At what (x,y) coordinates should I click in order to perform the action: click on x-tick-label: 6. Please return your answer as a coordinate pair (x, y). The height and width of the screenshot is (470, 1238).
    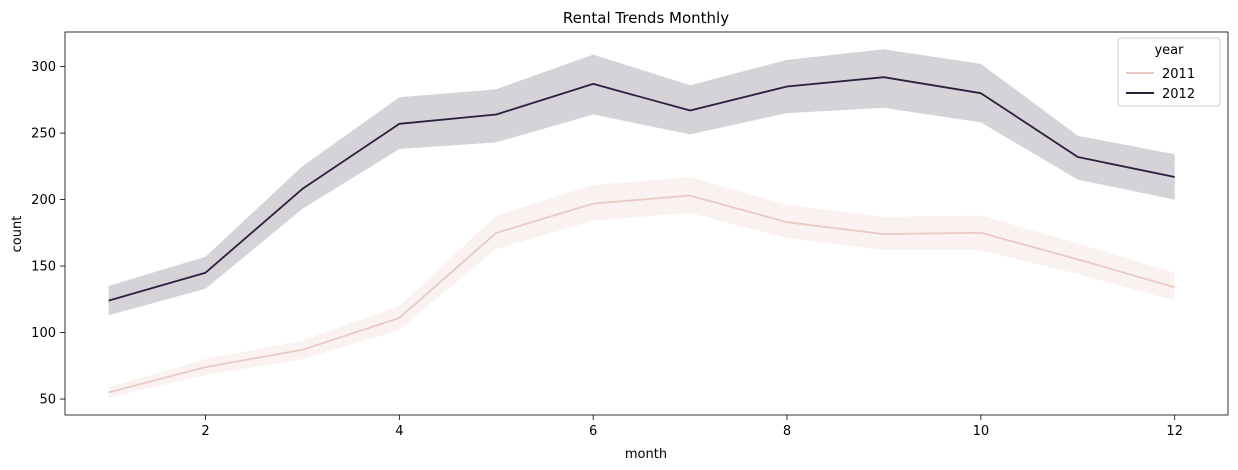
    Looking at the image, I should click on (593, 431).